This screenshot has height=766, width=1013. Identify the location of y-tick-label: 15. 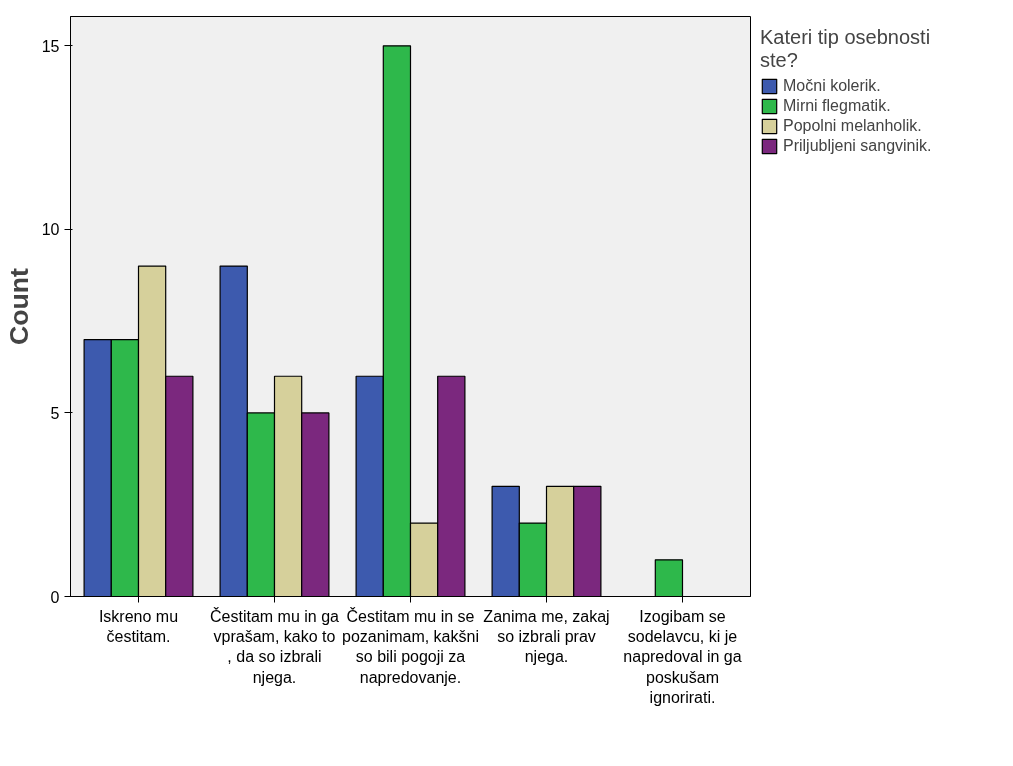
(50, 46).